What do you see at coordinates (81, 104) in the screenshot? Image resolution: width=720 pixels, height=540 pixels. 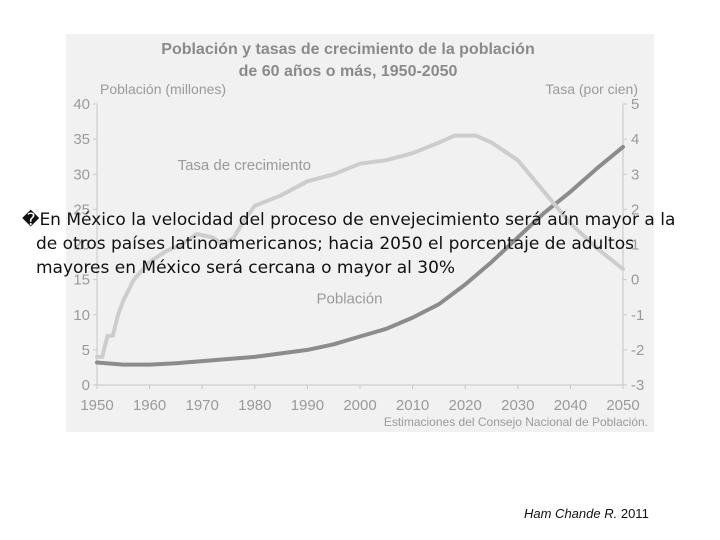 I see `y-left-tick-label: 40` at bounding box center [81, 104].